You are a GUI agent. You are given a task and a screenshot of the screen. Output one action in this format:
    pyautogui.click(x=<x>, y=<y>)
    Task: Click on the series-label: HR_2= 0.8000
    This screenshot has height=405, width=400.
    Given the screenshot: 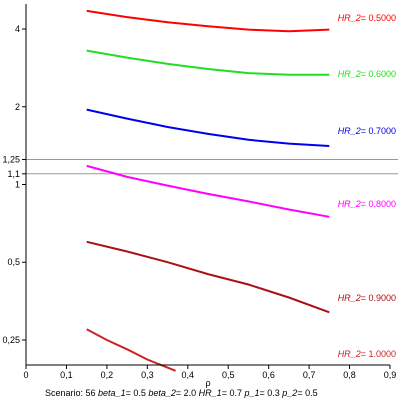 What is the action you would take?
    pyautogui.click(x=367, y=204)
    